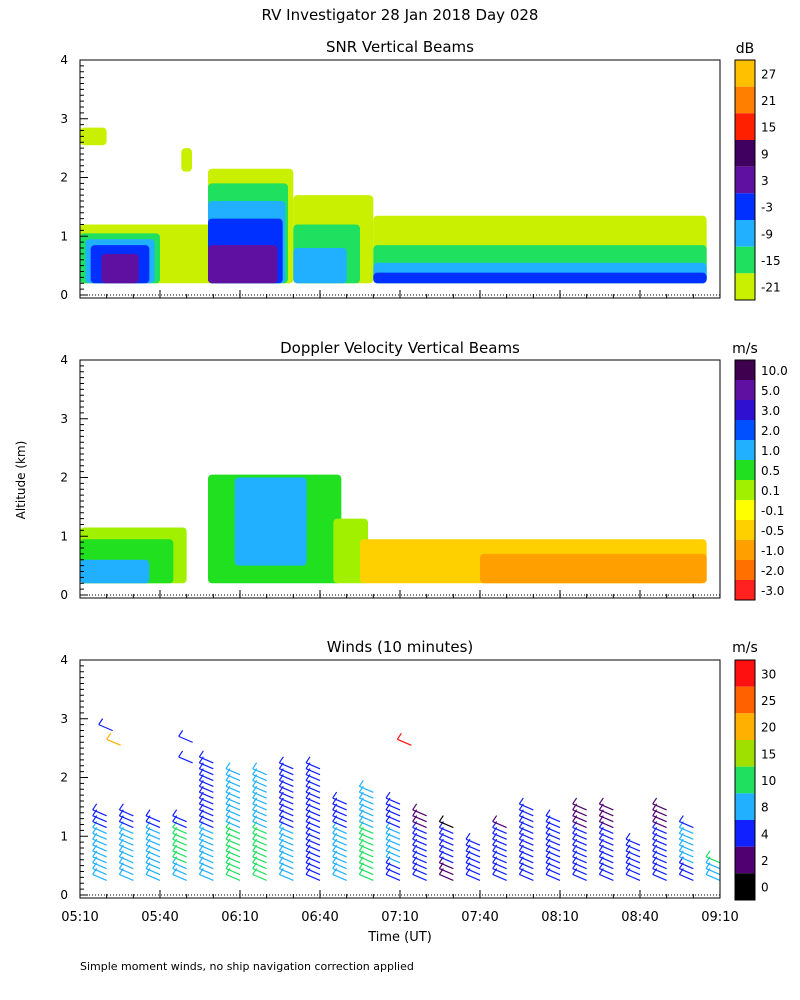 Image resolution: width=800 pixels, height=1000 pixels. What do you see at coordinates (399, 937) in the screenshot?
I see `x-axis-label: Time (UT)` at bounding box center [399, 937].